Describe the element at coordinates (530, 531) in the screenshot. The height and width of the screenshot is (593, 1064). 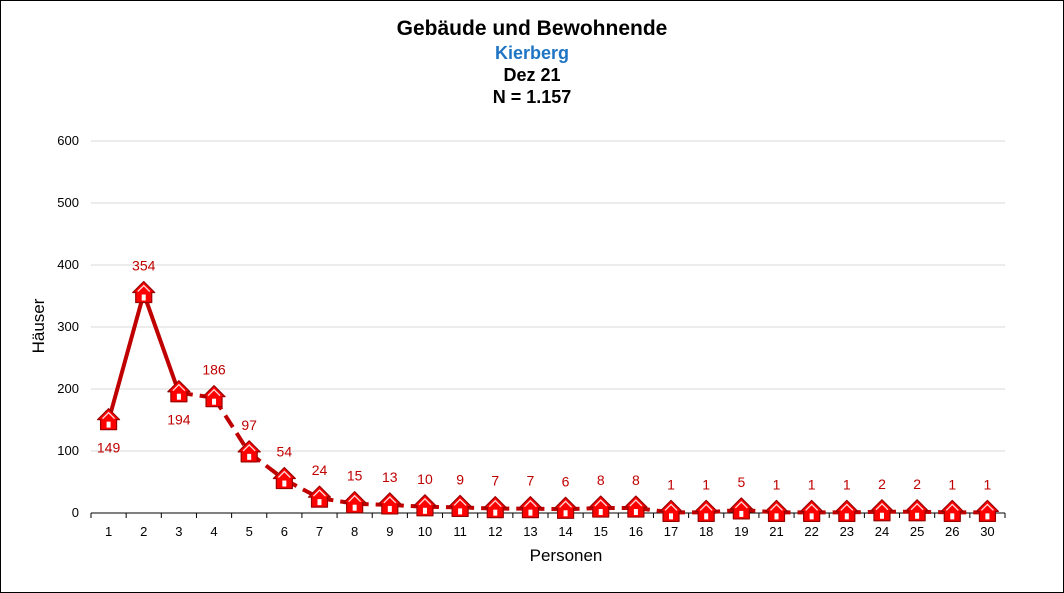
I see `x-tick-label: 13` at that location.